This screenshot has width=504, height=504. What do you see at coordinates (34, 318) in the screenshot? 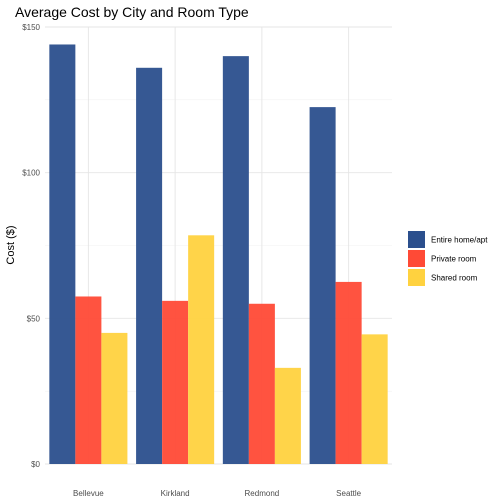
I see `y-tick-label: $50` at bounding box center [34, 318].